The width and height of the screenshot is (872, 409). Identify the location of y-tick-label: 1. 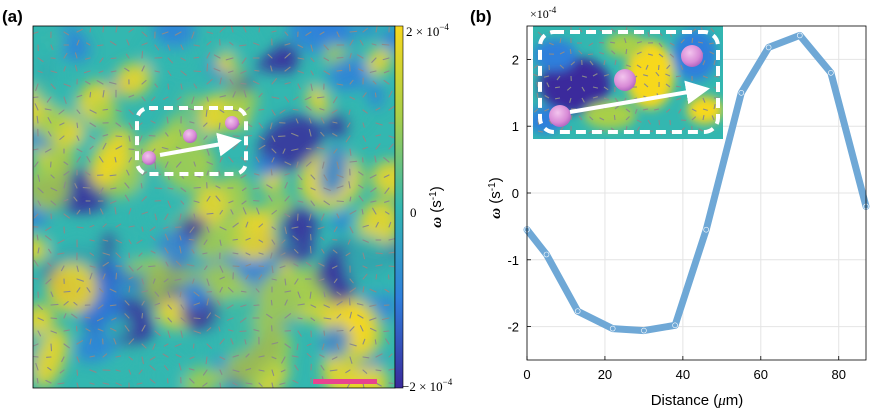
(515, 126).